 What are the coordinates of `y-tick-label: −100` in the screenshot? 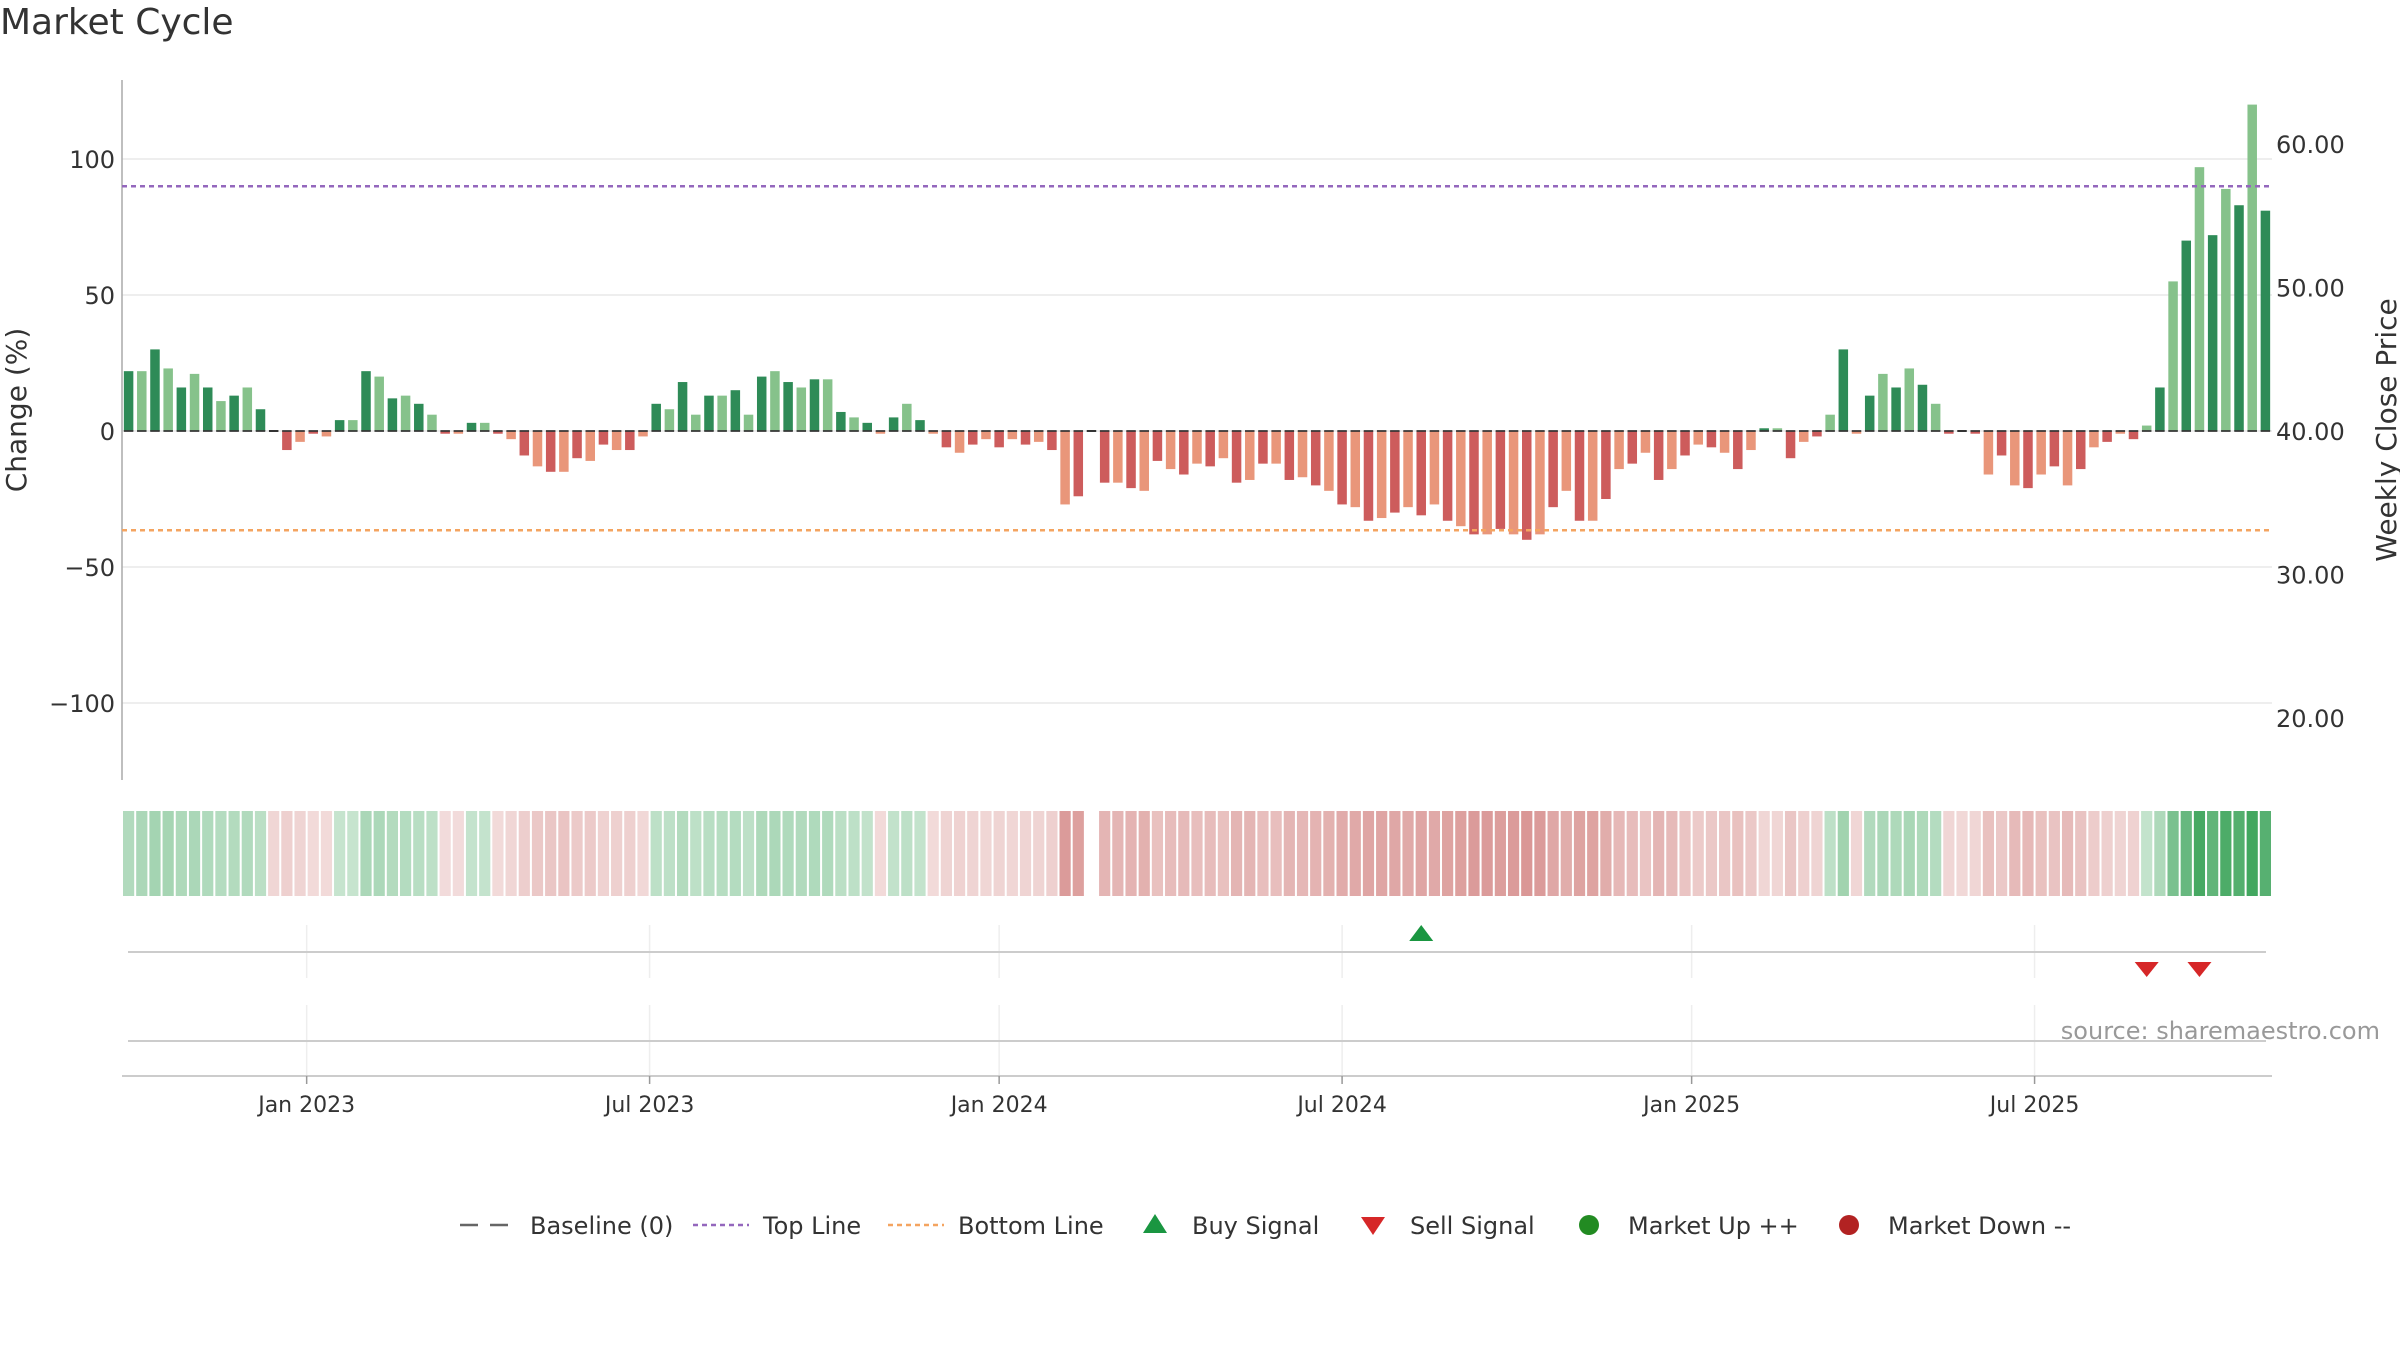 It's located at (82, 704).